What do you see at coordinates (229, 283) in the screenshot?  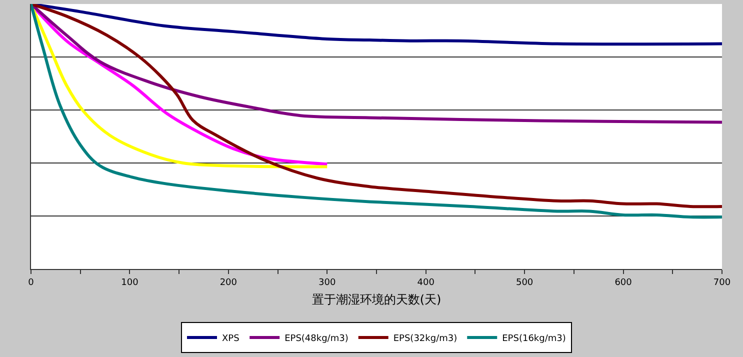 I see `x-tick-label: 200` at bounding box center [229, 283].